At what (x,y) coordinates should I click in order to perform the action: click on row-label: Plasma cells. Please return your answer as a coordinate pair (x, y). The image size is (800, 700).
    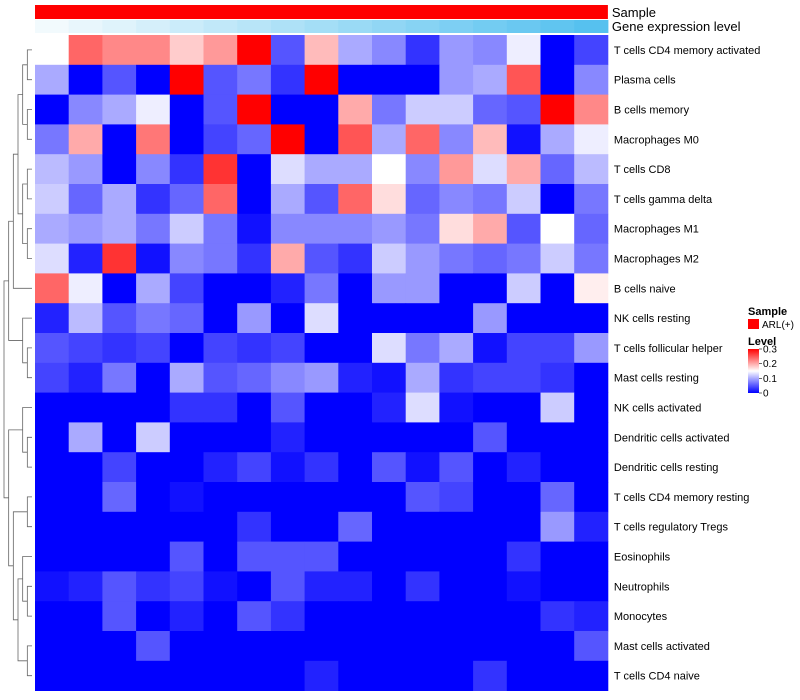
    Looking at the image, I should click on (645, 81).